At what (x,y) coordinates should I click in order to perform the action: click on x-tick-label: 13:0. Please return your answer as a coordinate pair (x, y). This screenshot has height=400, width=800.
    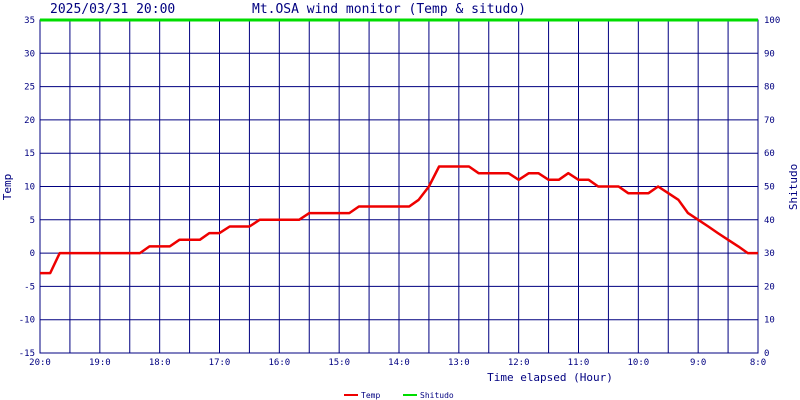
    Looking at the image, I should click on (459, 363).